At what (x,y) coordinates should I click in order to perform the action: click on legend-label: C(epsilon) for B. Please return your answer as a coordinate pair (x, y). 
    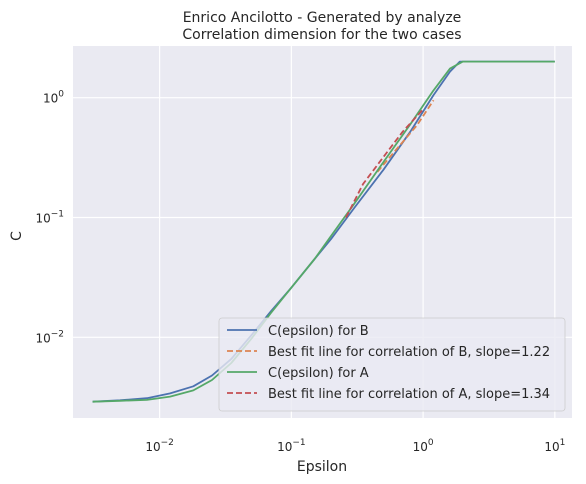
    Looking at the image, I should click on (318, 331).